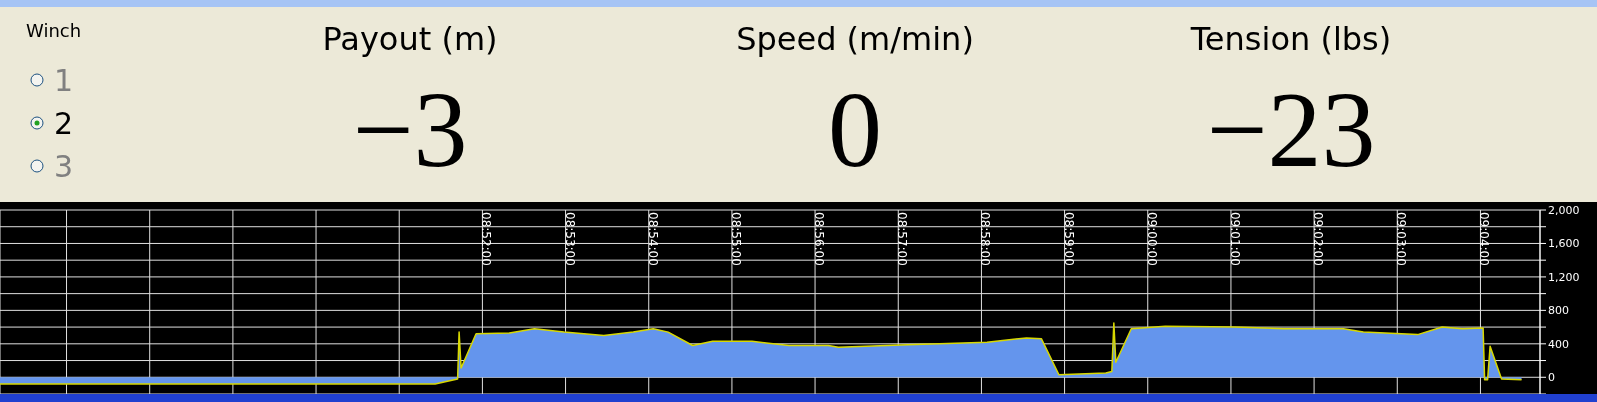 The height and width of the screenshot is (402, 1597). Describe the element at coordinates (1401, 239) in the screenshot. I see `x-tick-label: 09:03:00` at that location.